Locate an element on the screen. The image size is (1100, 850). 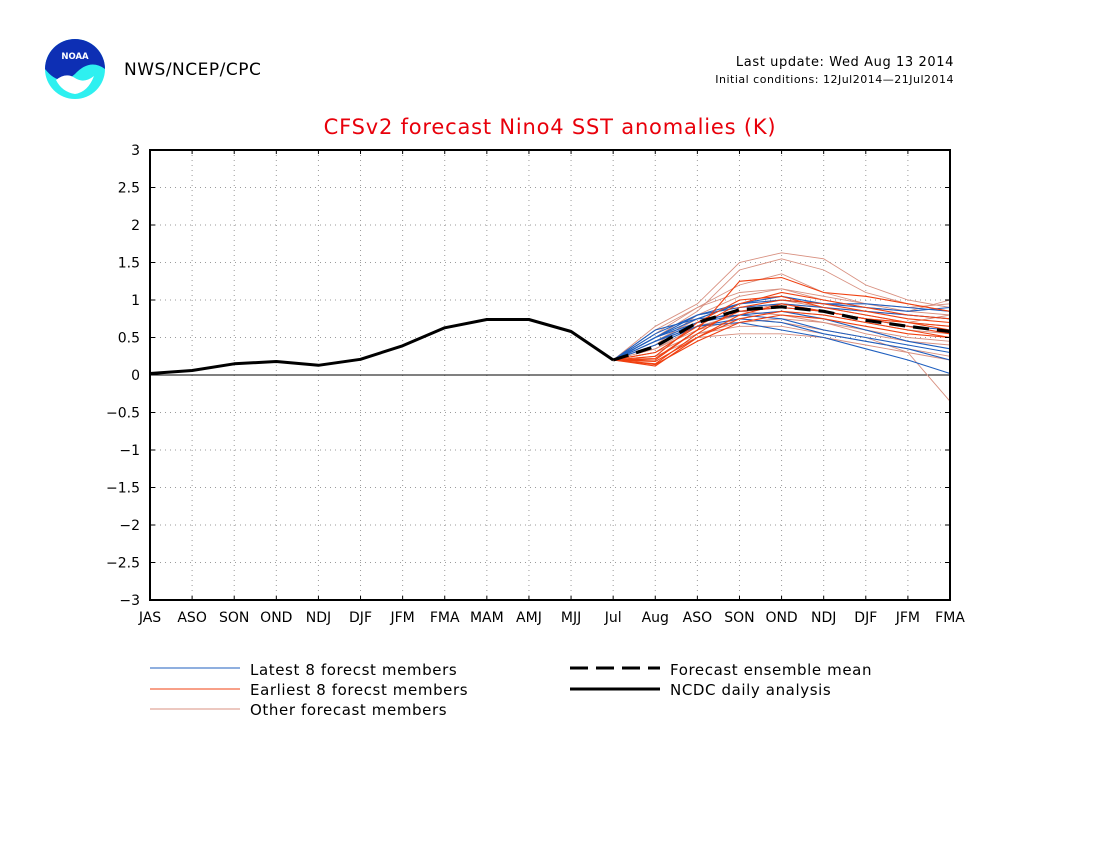
chart-title: CFSv2 forecast Nino4 SST anomalies (K) is located at coordinates (550, 127).